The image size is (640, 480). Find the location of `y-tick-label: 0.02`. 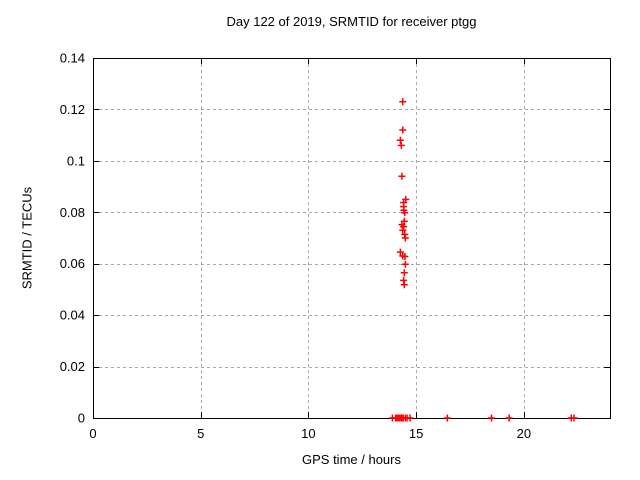

y-tick-label: 0.02 is located at coordinates (72, 366).